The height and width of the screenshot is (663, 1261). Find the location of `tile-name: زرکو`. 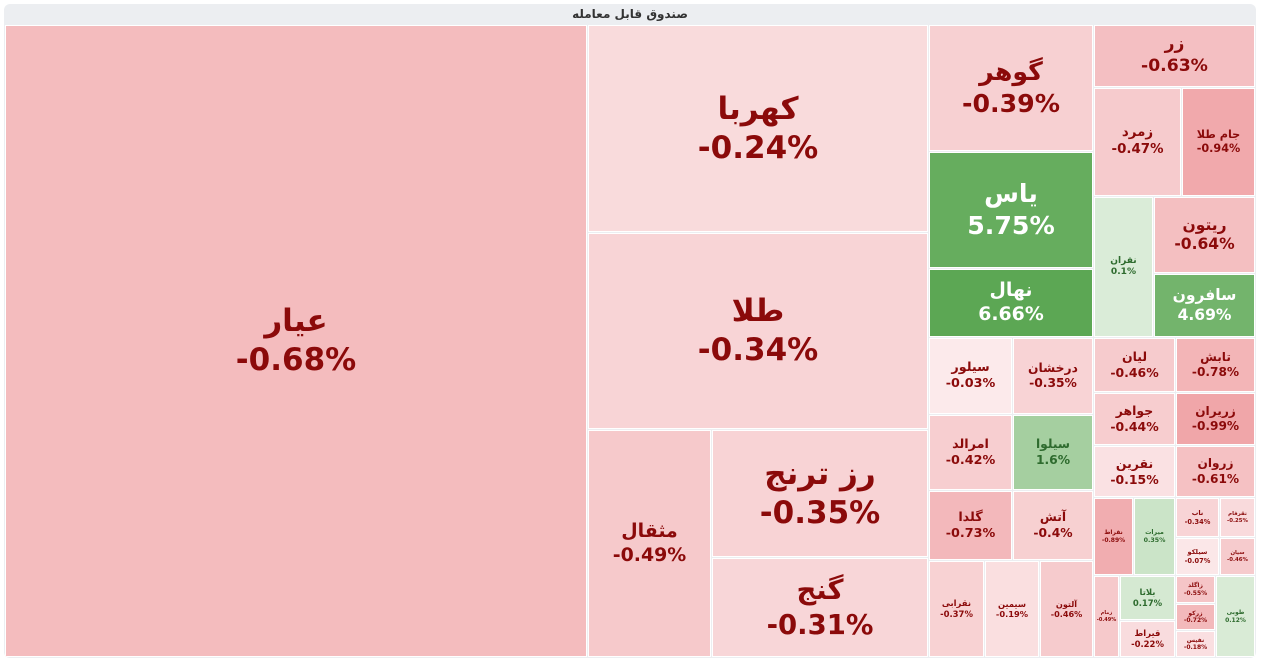

tile-name: زرکو is located at coordinates (1195, 613).